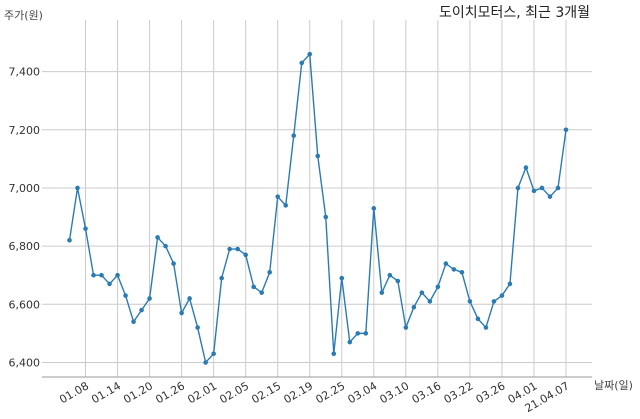  What do you see at coordinates (202, 392) in the screenshot?
I see `x-tick-label: 02.01` at bounding box center [202, 392].